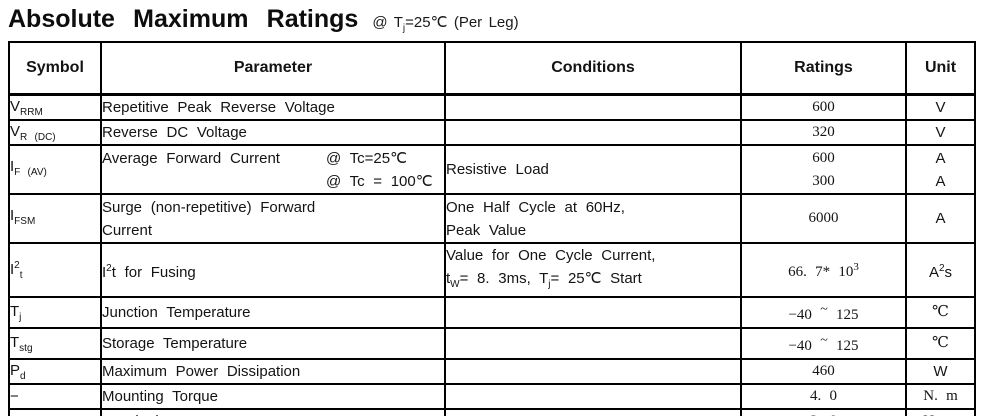 The width and height of the screenshot is (984, 416). I want to click on cond-tj-sub: j, so click(549, 284).